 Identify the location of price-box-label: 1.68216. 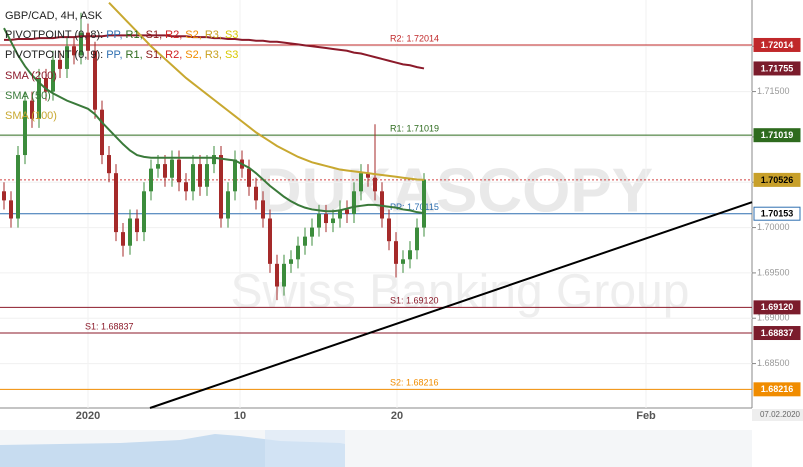
(777, 389).